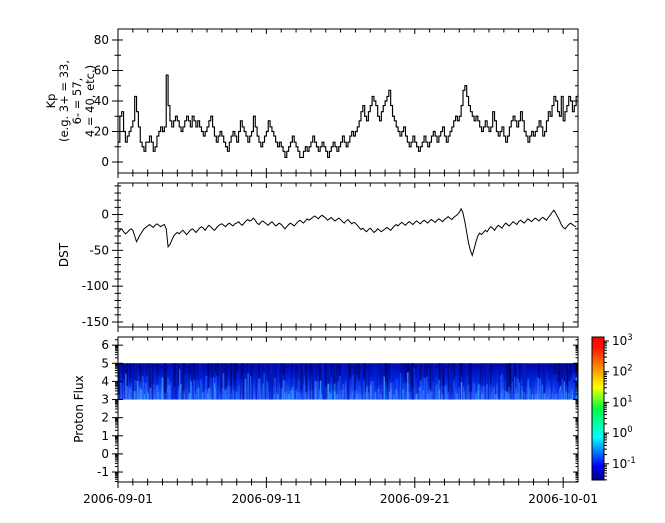  What do you see at coordinates (622, 401) in the screenshot?
I see `colorbar-tick-label: 10¹` at bounding box center [622, 401].